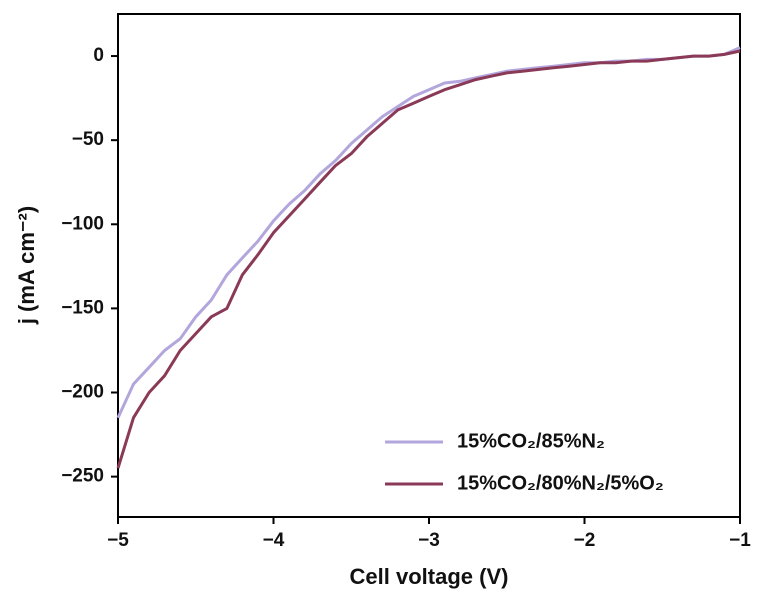  Describe the element at coordinates (26, 265) in the screenshot. I see `y-axis-title: j (mA cm⁻²)` at that location.